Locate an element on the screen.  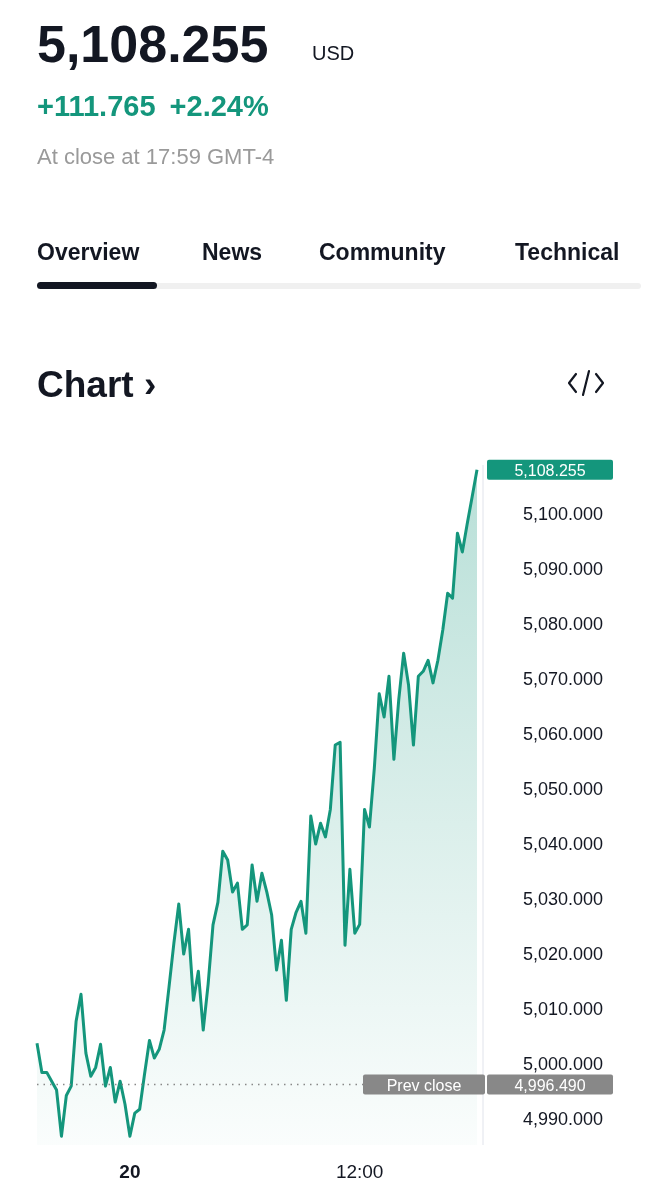
text: Overview is located at coordinates (88, 252).